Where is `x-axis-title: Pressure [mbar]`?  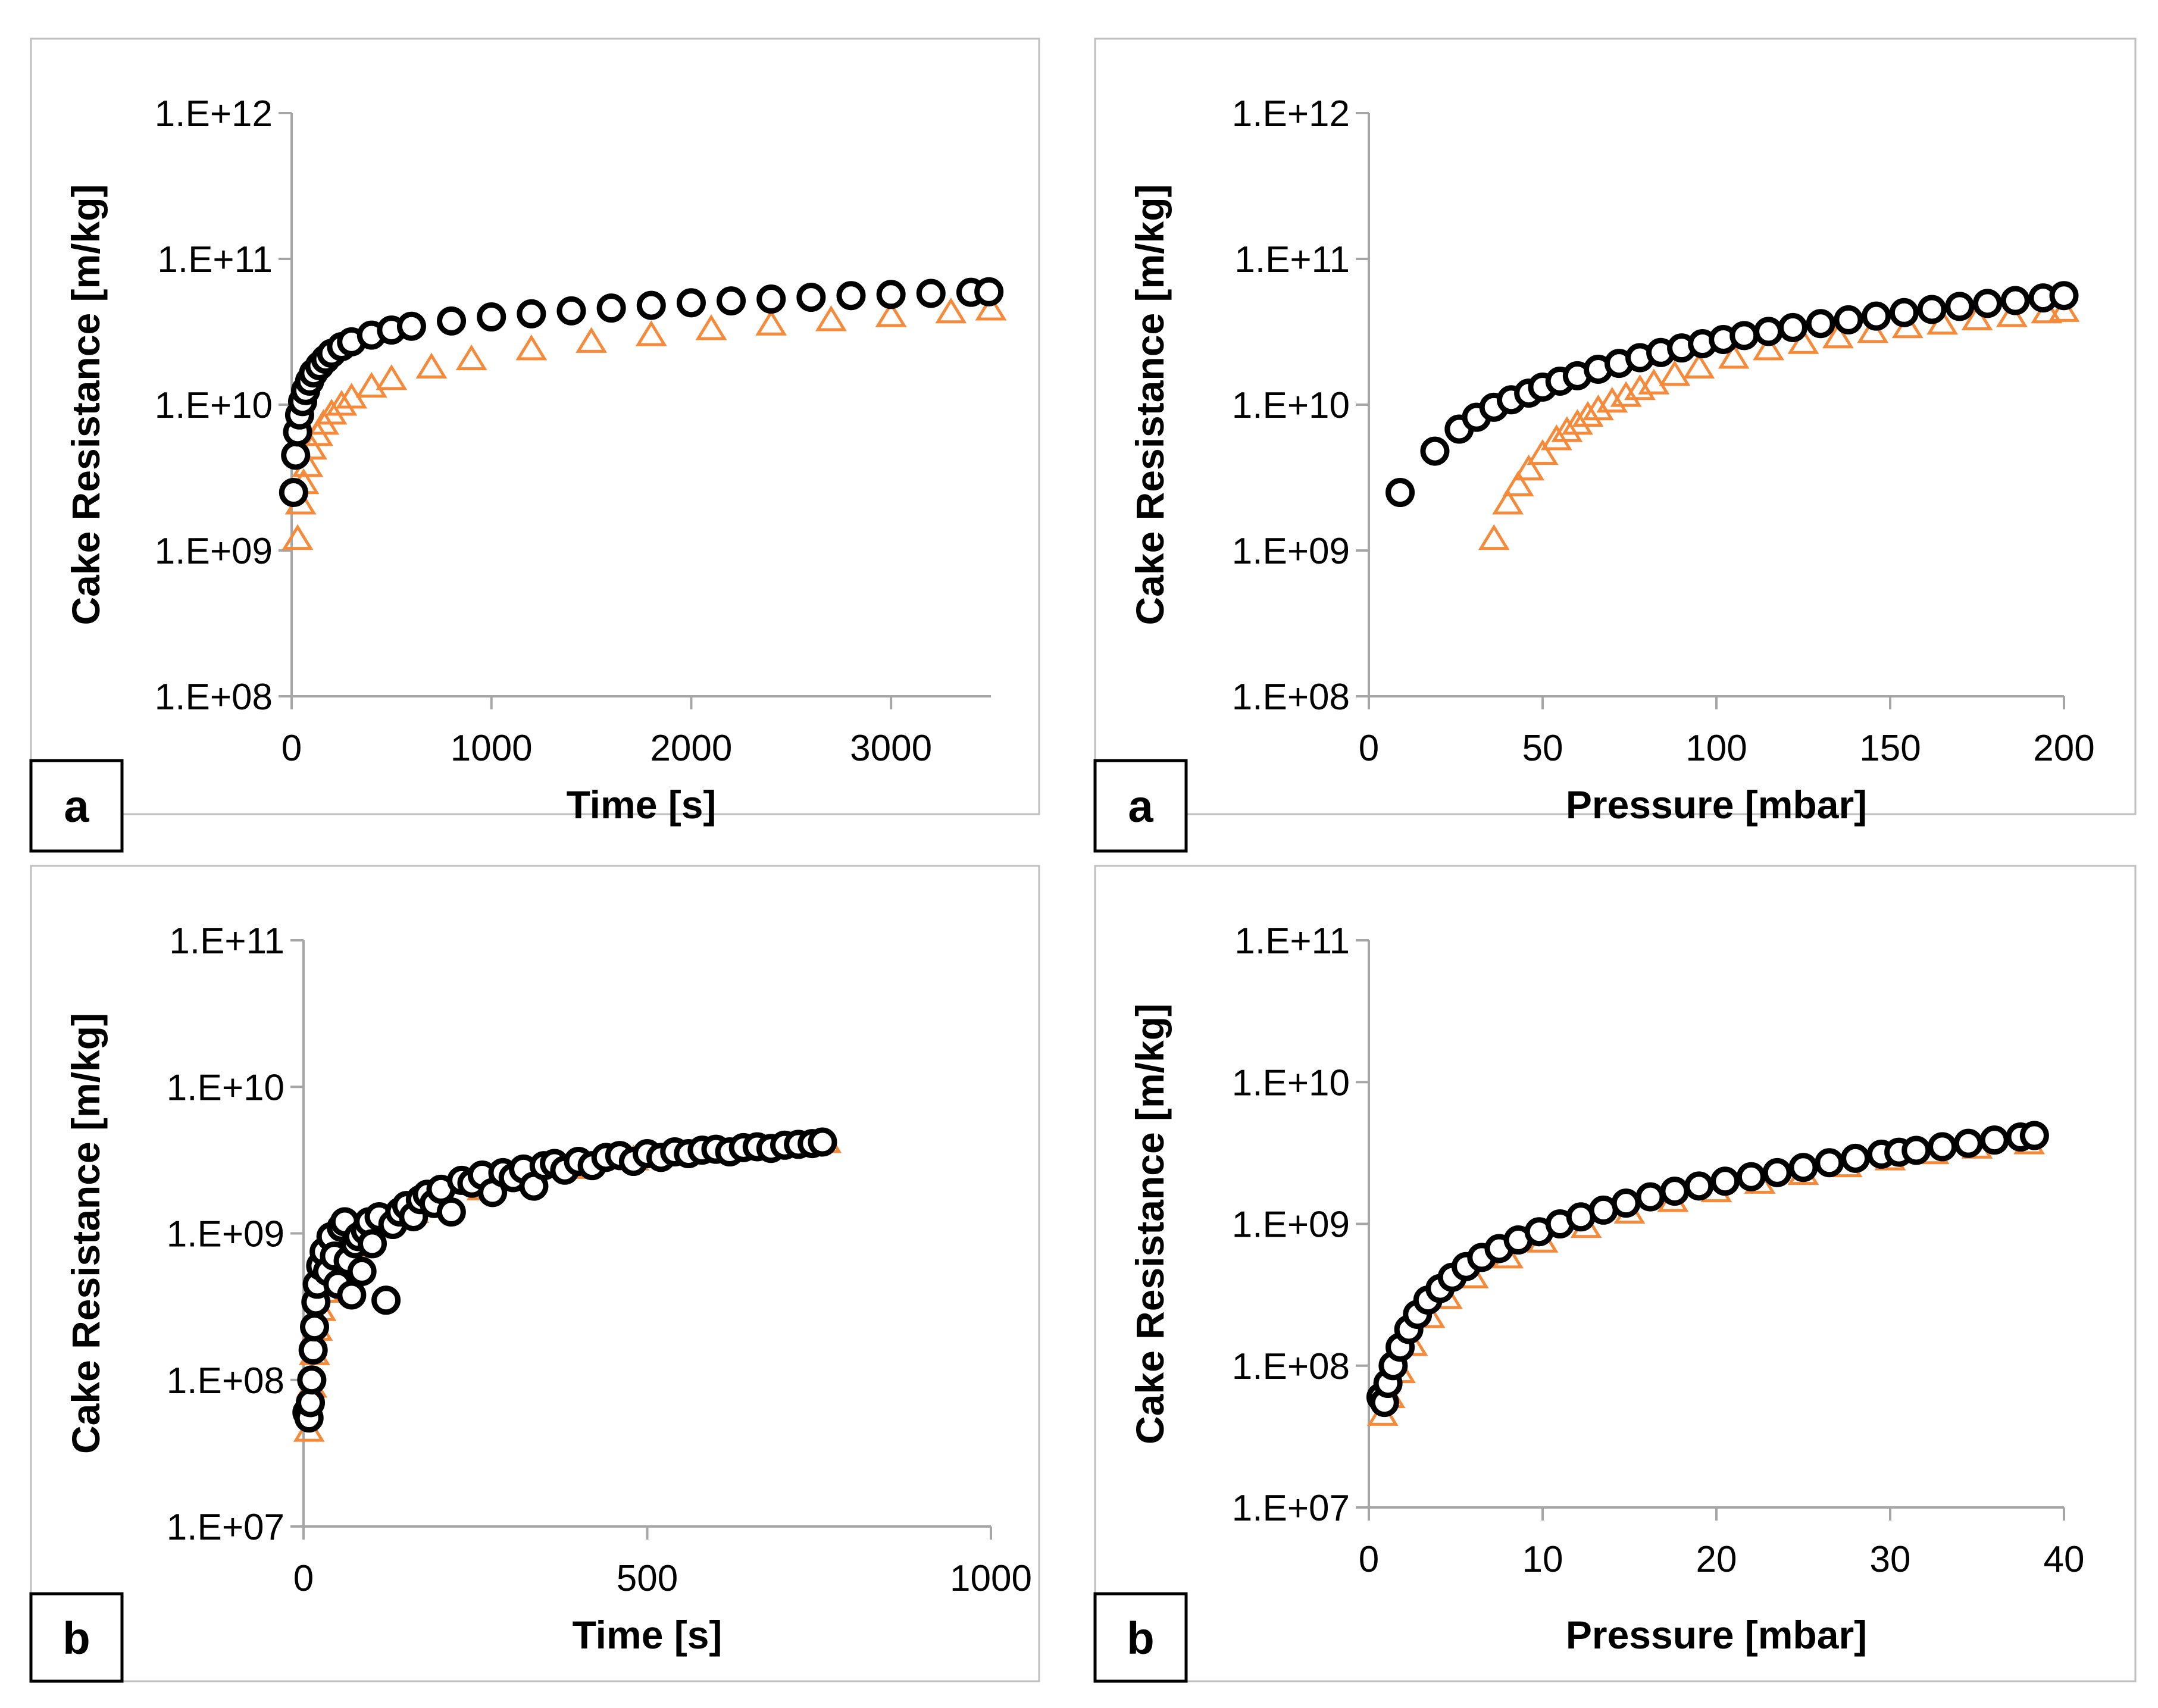 x-axis-title: Pressure [mbar] is located at coordinates (1716, 1635).